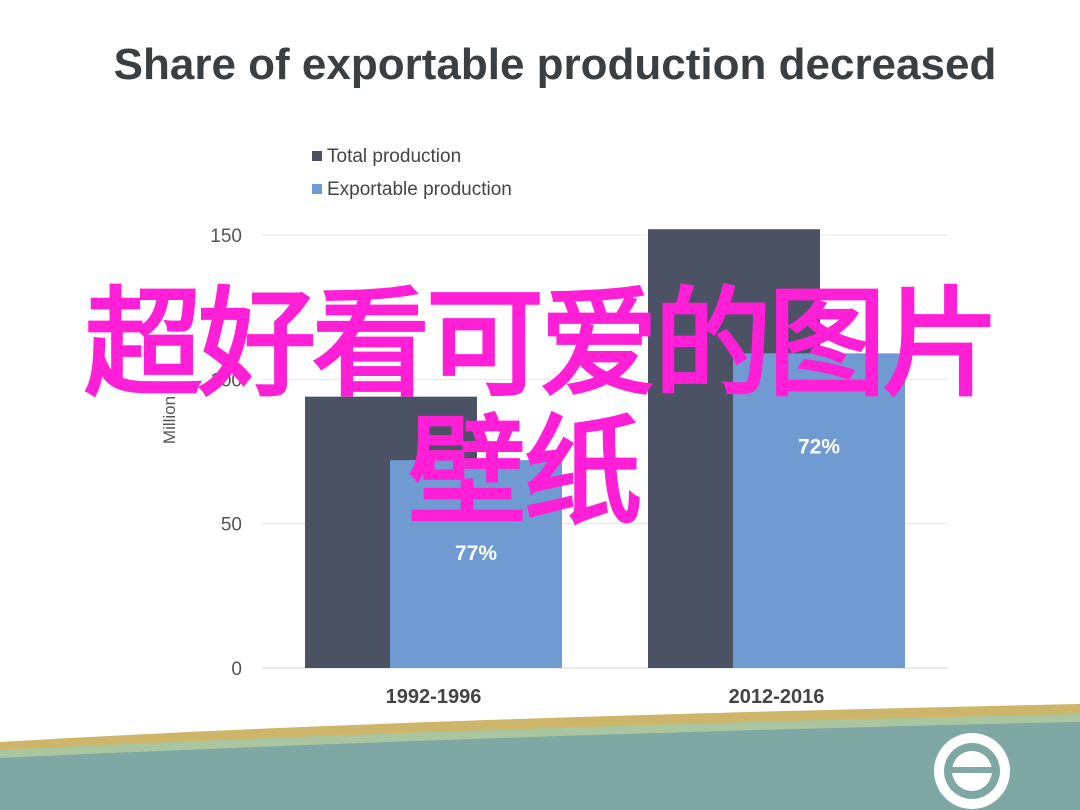  What do you see at coordinates (236, 669) in the screenshot?
I see `y-tick-label: 0` at bounding box center [236, 669].